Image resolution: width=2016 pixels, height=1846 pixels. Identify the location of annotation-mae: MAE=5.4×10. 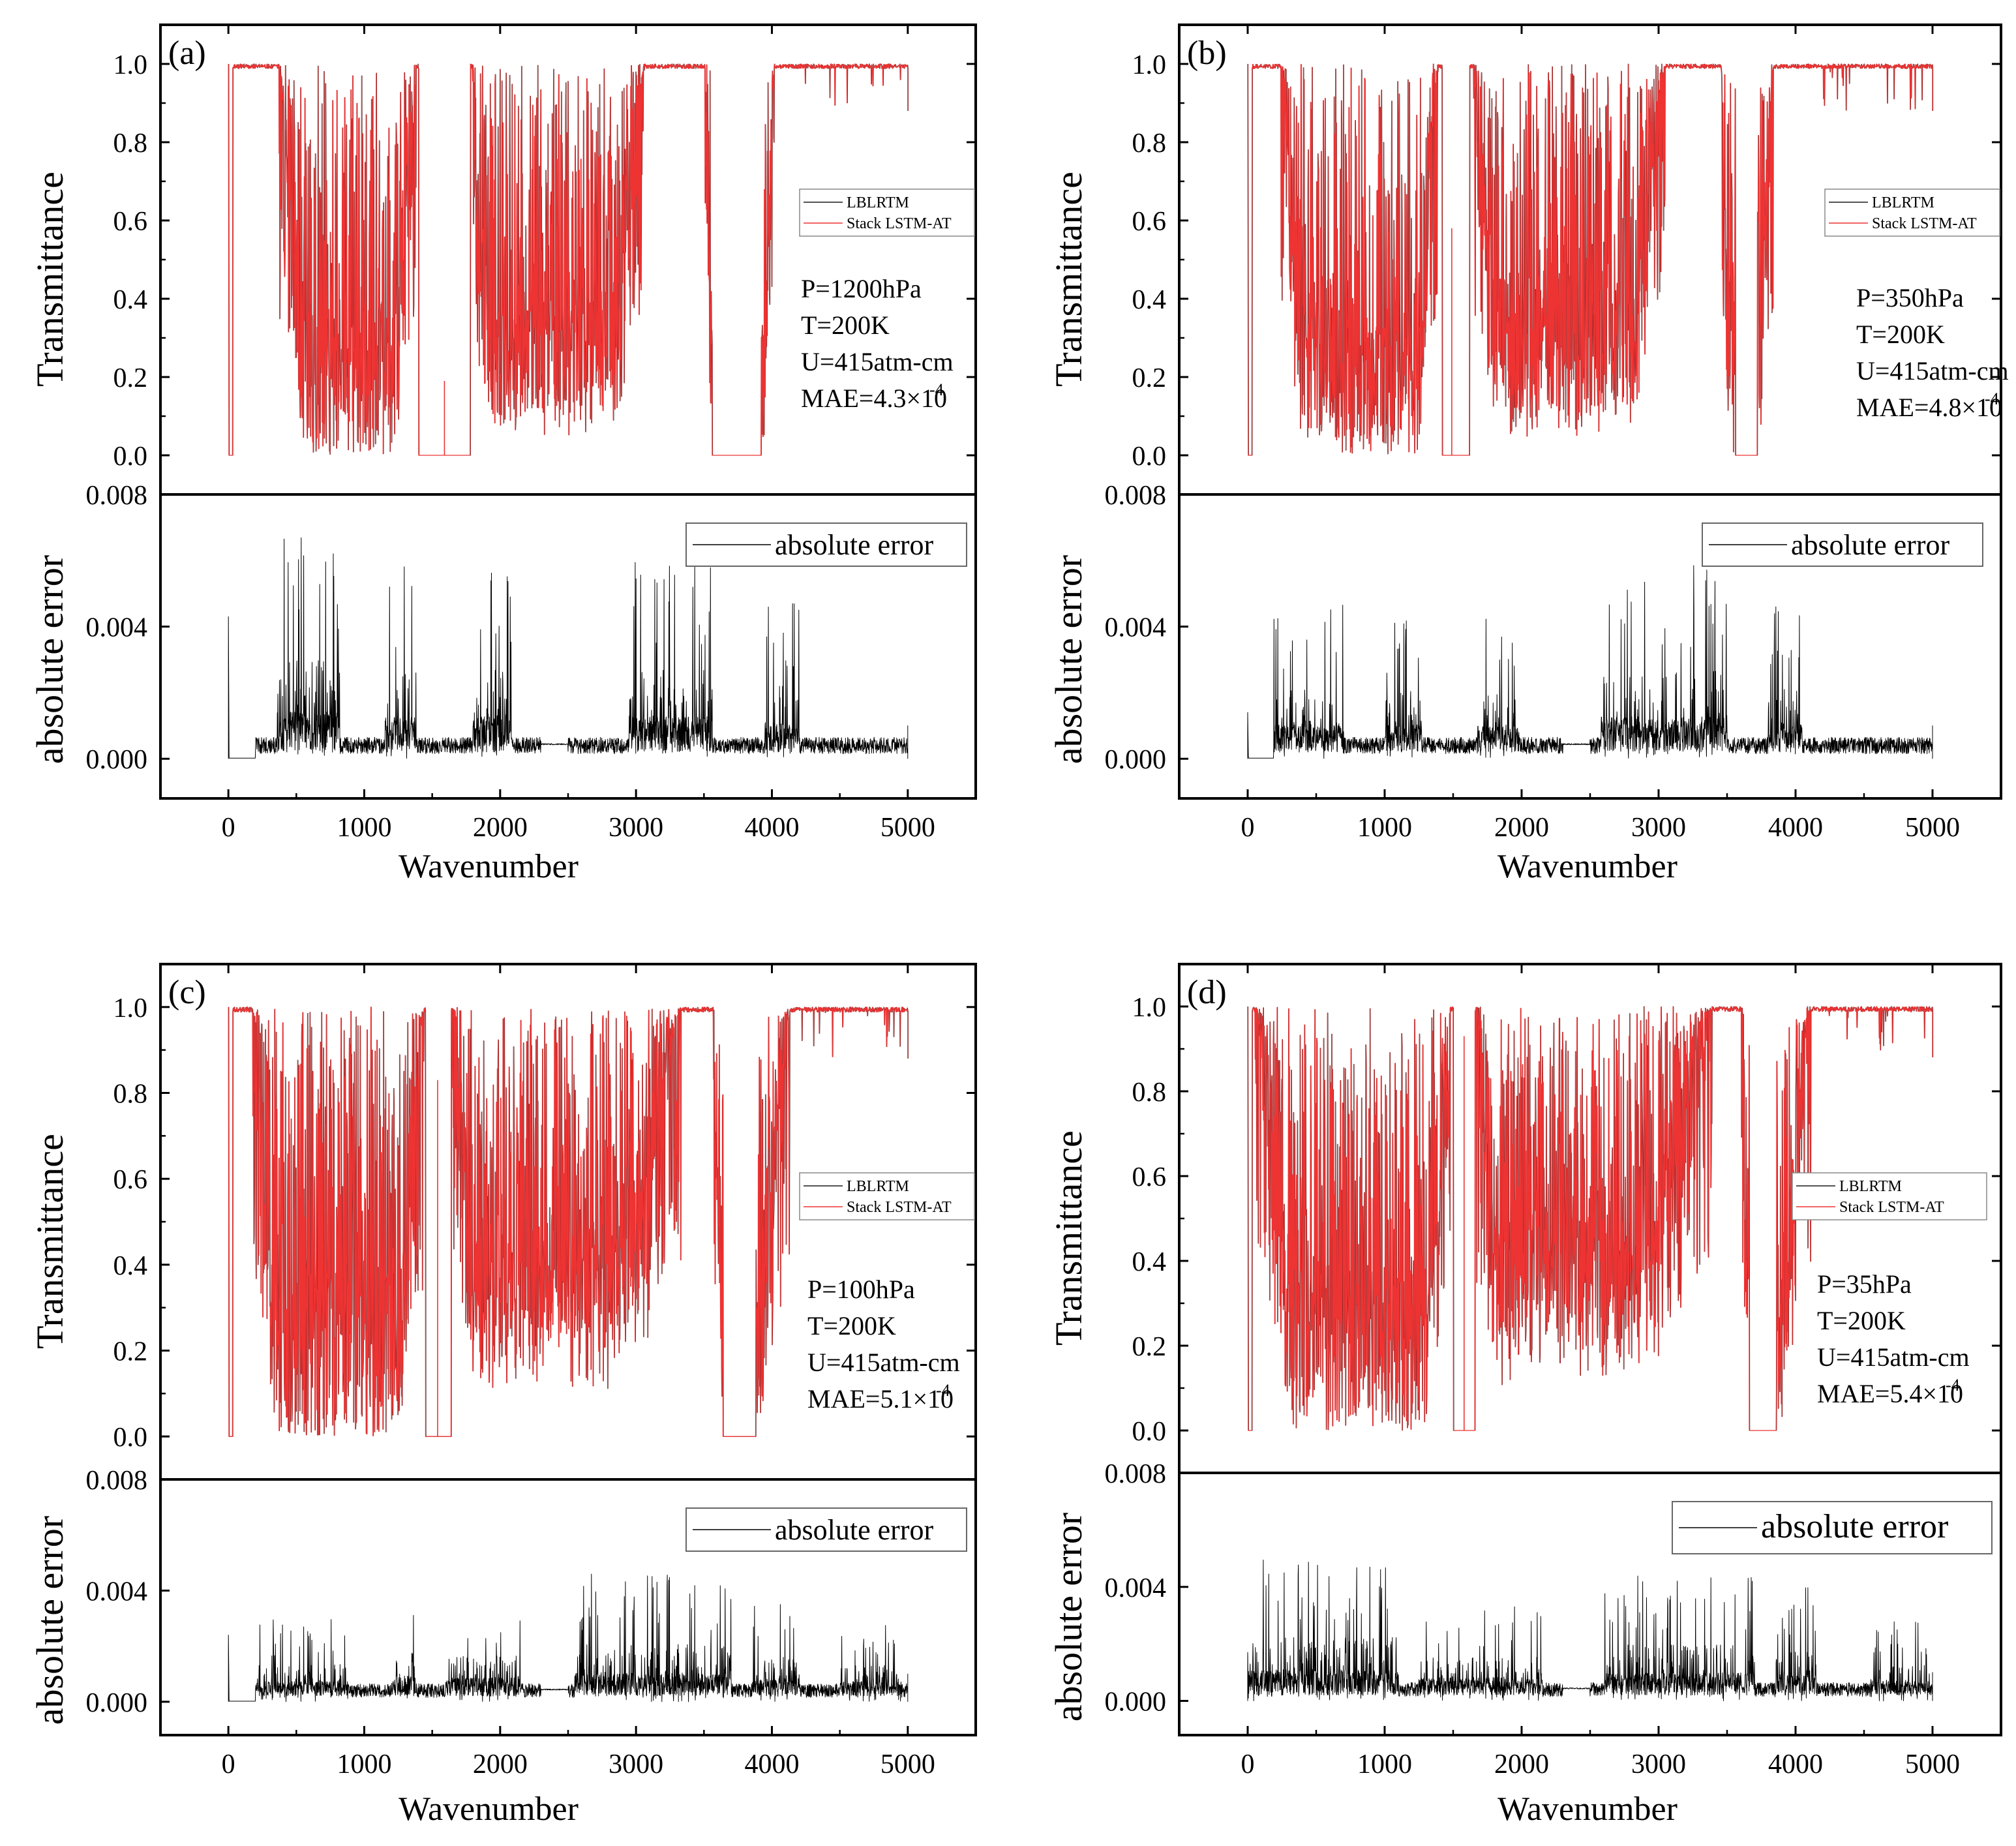
(1890, 1393).